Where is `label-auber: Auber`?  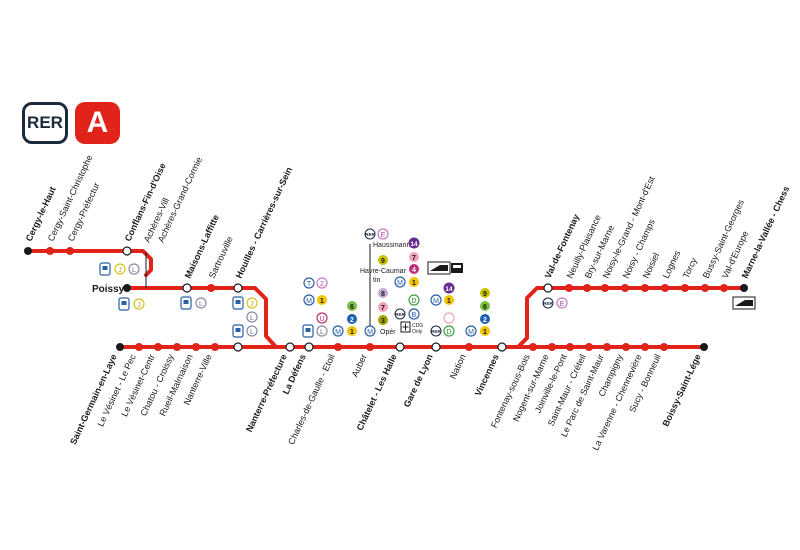
label-auber: Auber is located at coordinates (359, 366).